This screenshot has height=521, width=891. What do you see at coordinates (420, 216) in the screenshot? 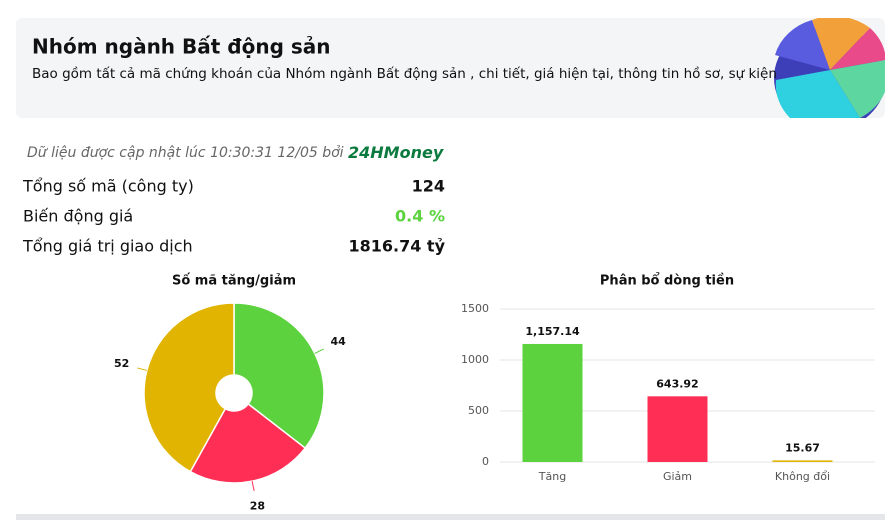
I see `stat-value: 0.4 %` at bounding box center [420, 216].